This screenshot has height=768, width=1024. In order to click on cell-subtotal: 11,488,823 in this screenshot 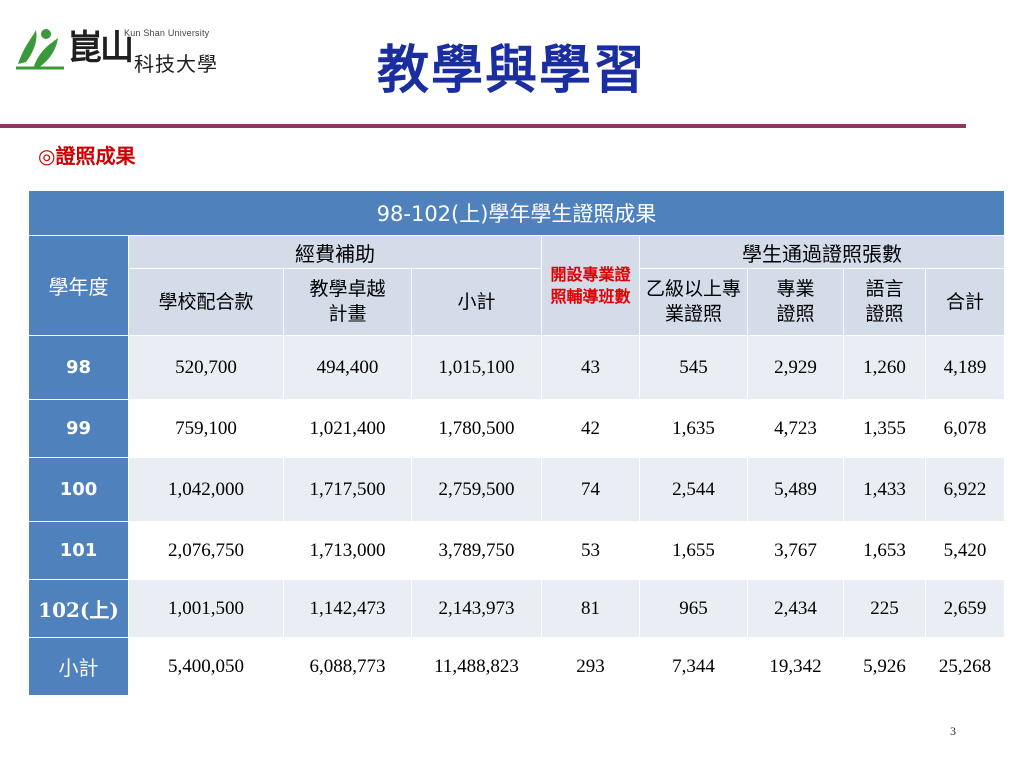, I will do `click(476, 666)`.